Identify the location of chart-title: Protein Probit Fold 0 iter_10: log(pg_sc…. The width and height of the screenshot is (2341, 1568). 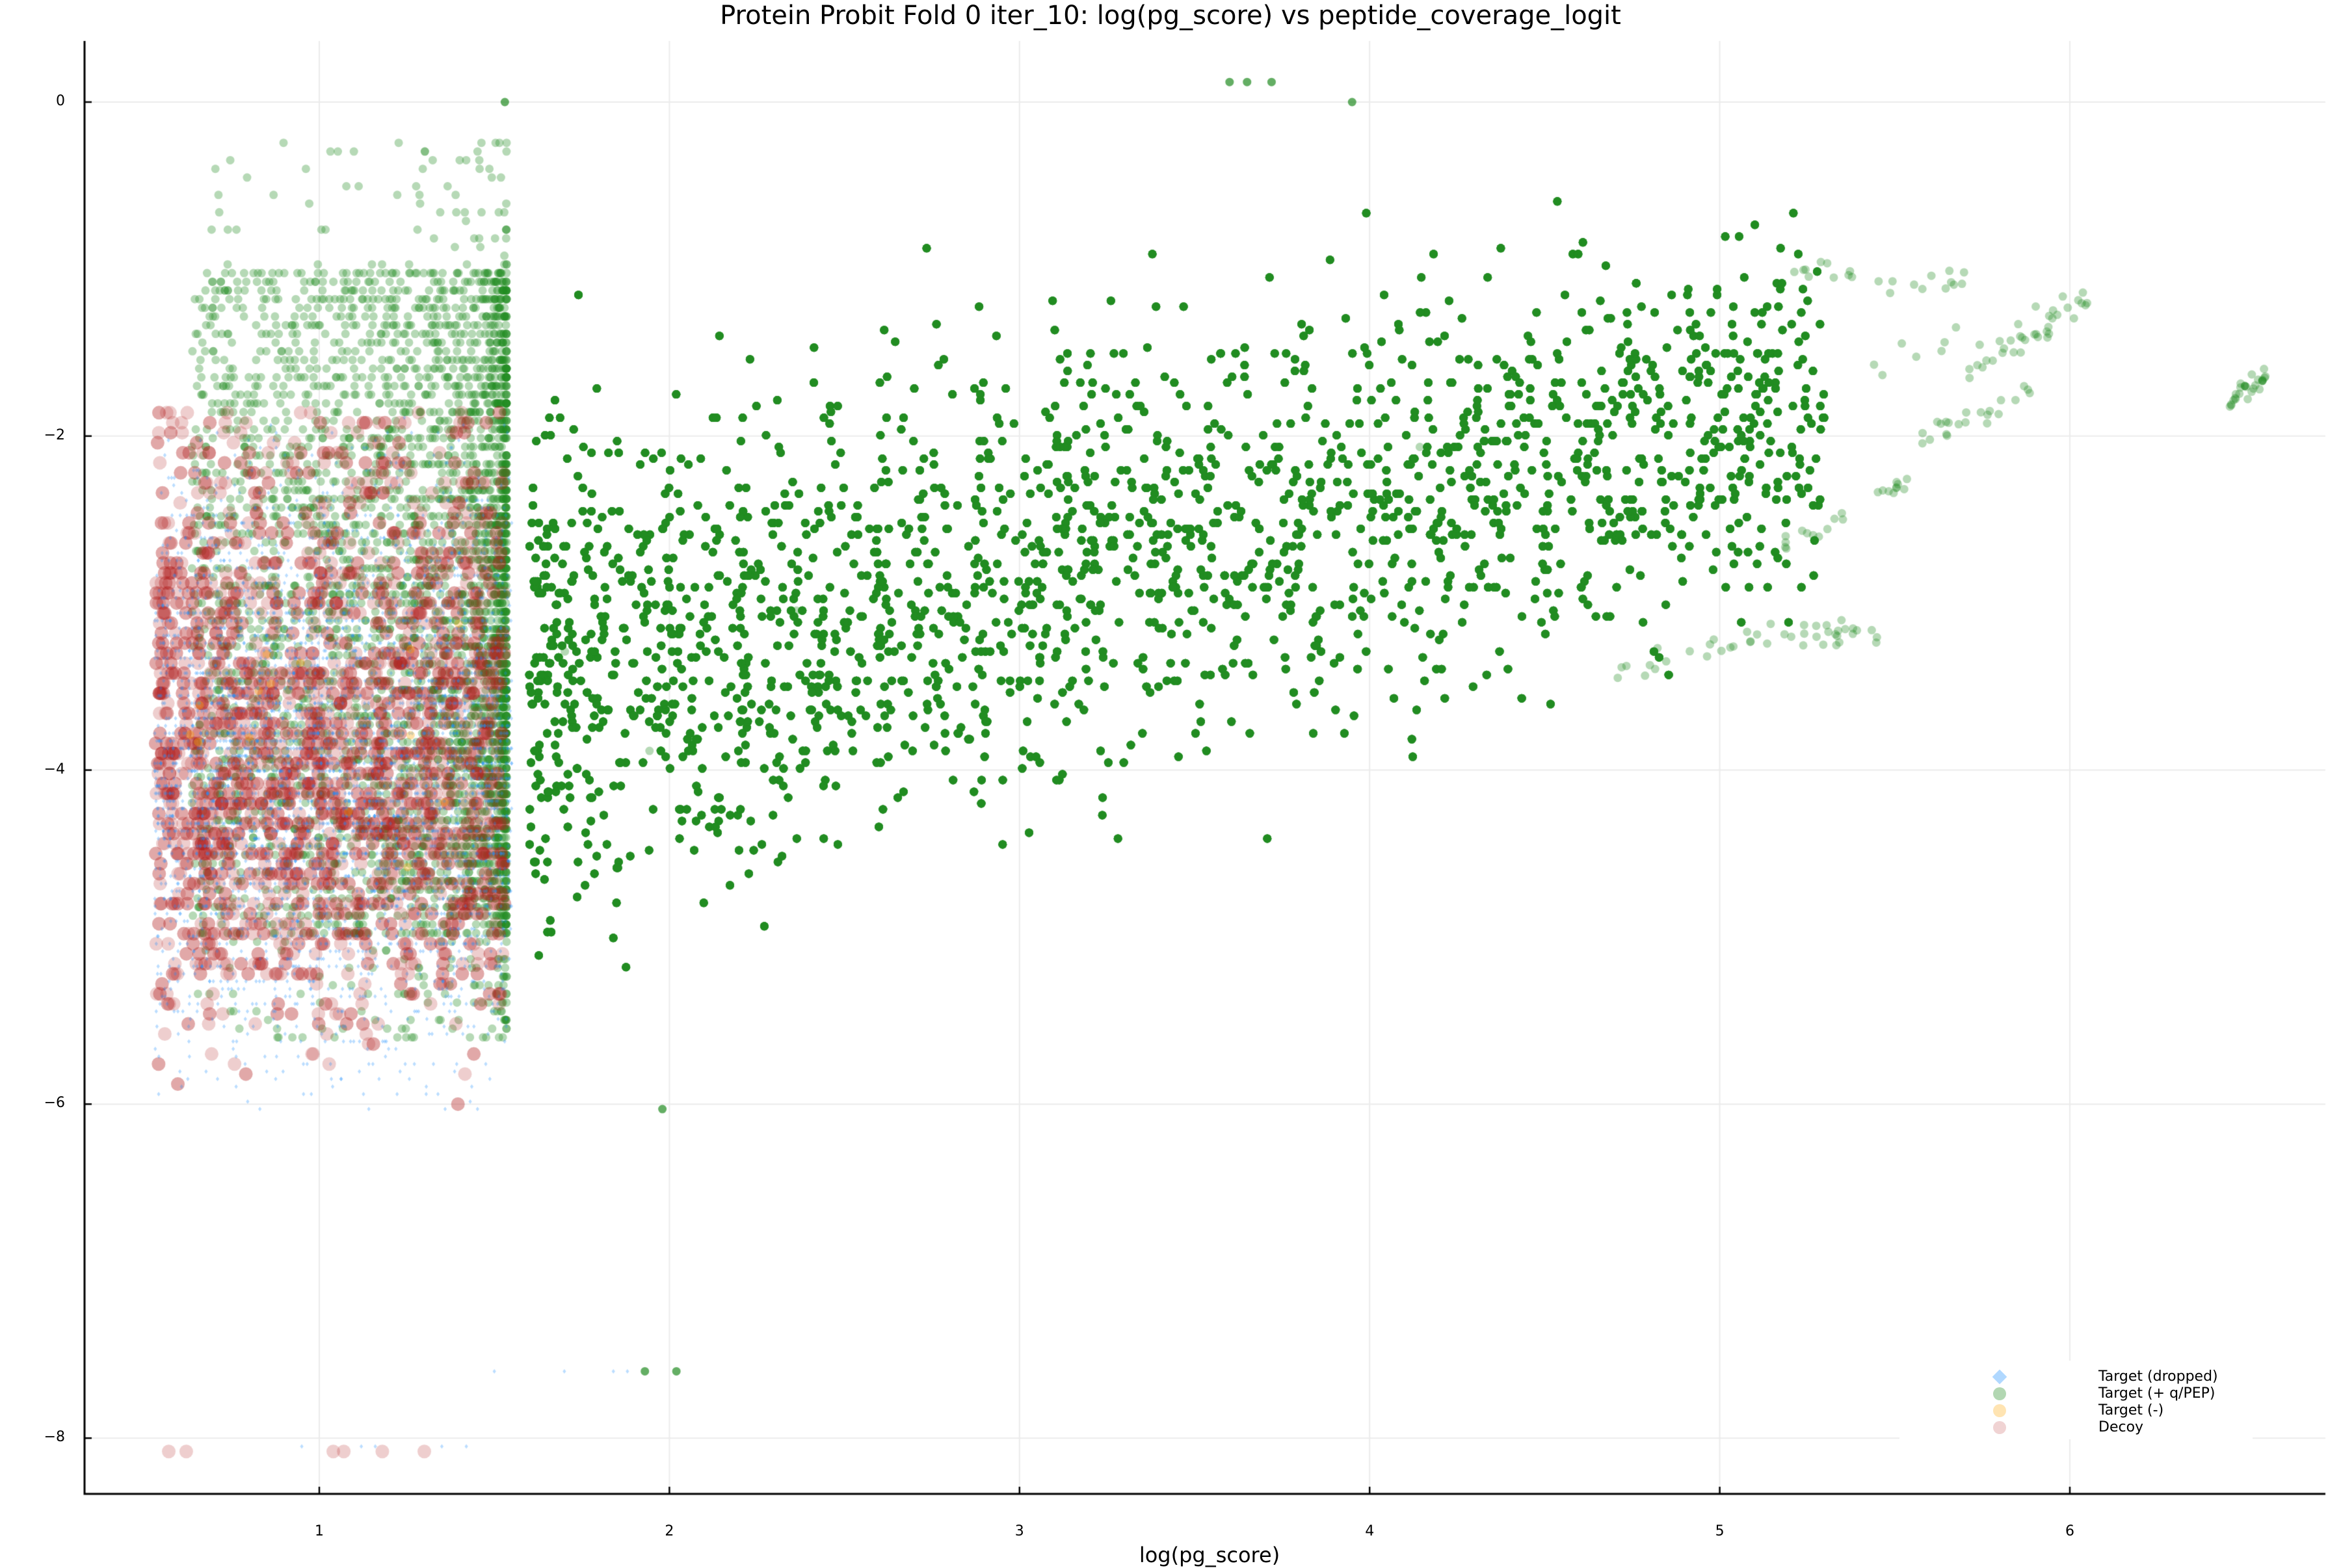
(1170, 16).